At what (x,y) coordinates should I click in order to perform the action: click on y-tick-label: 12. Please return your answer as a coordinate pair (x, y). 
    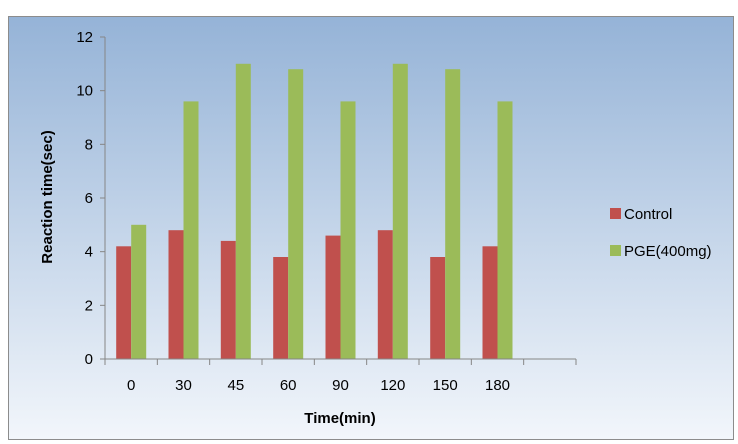
    Looking at the image, I should click on (84, 37).